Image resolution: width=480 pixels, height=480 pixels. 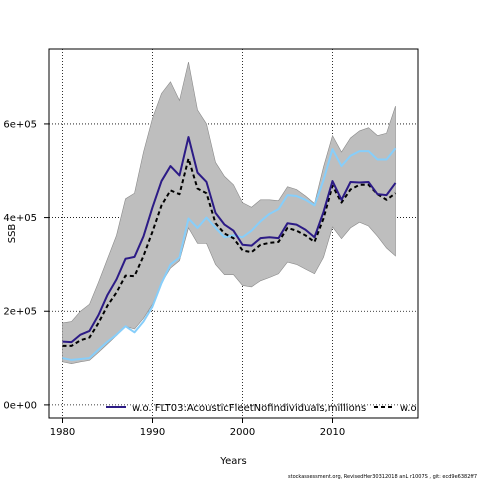 I want to click on x-axis-title: Years, so click(x=232, y=461).